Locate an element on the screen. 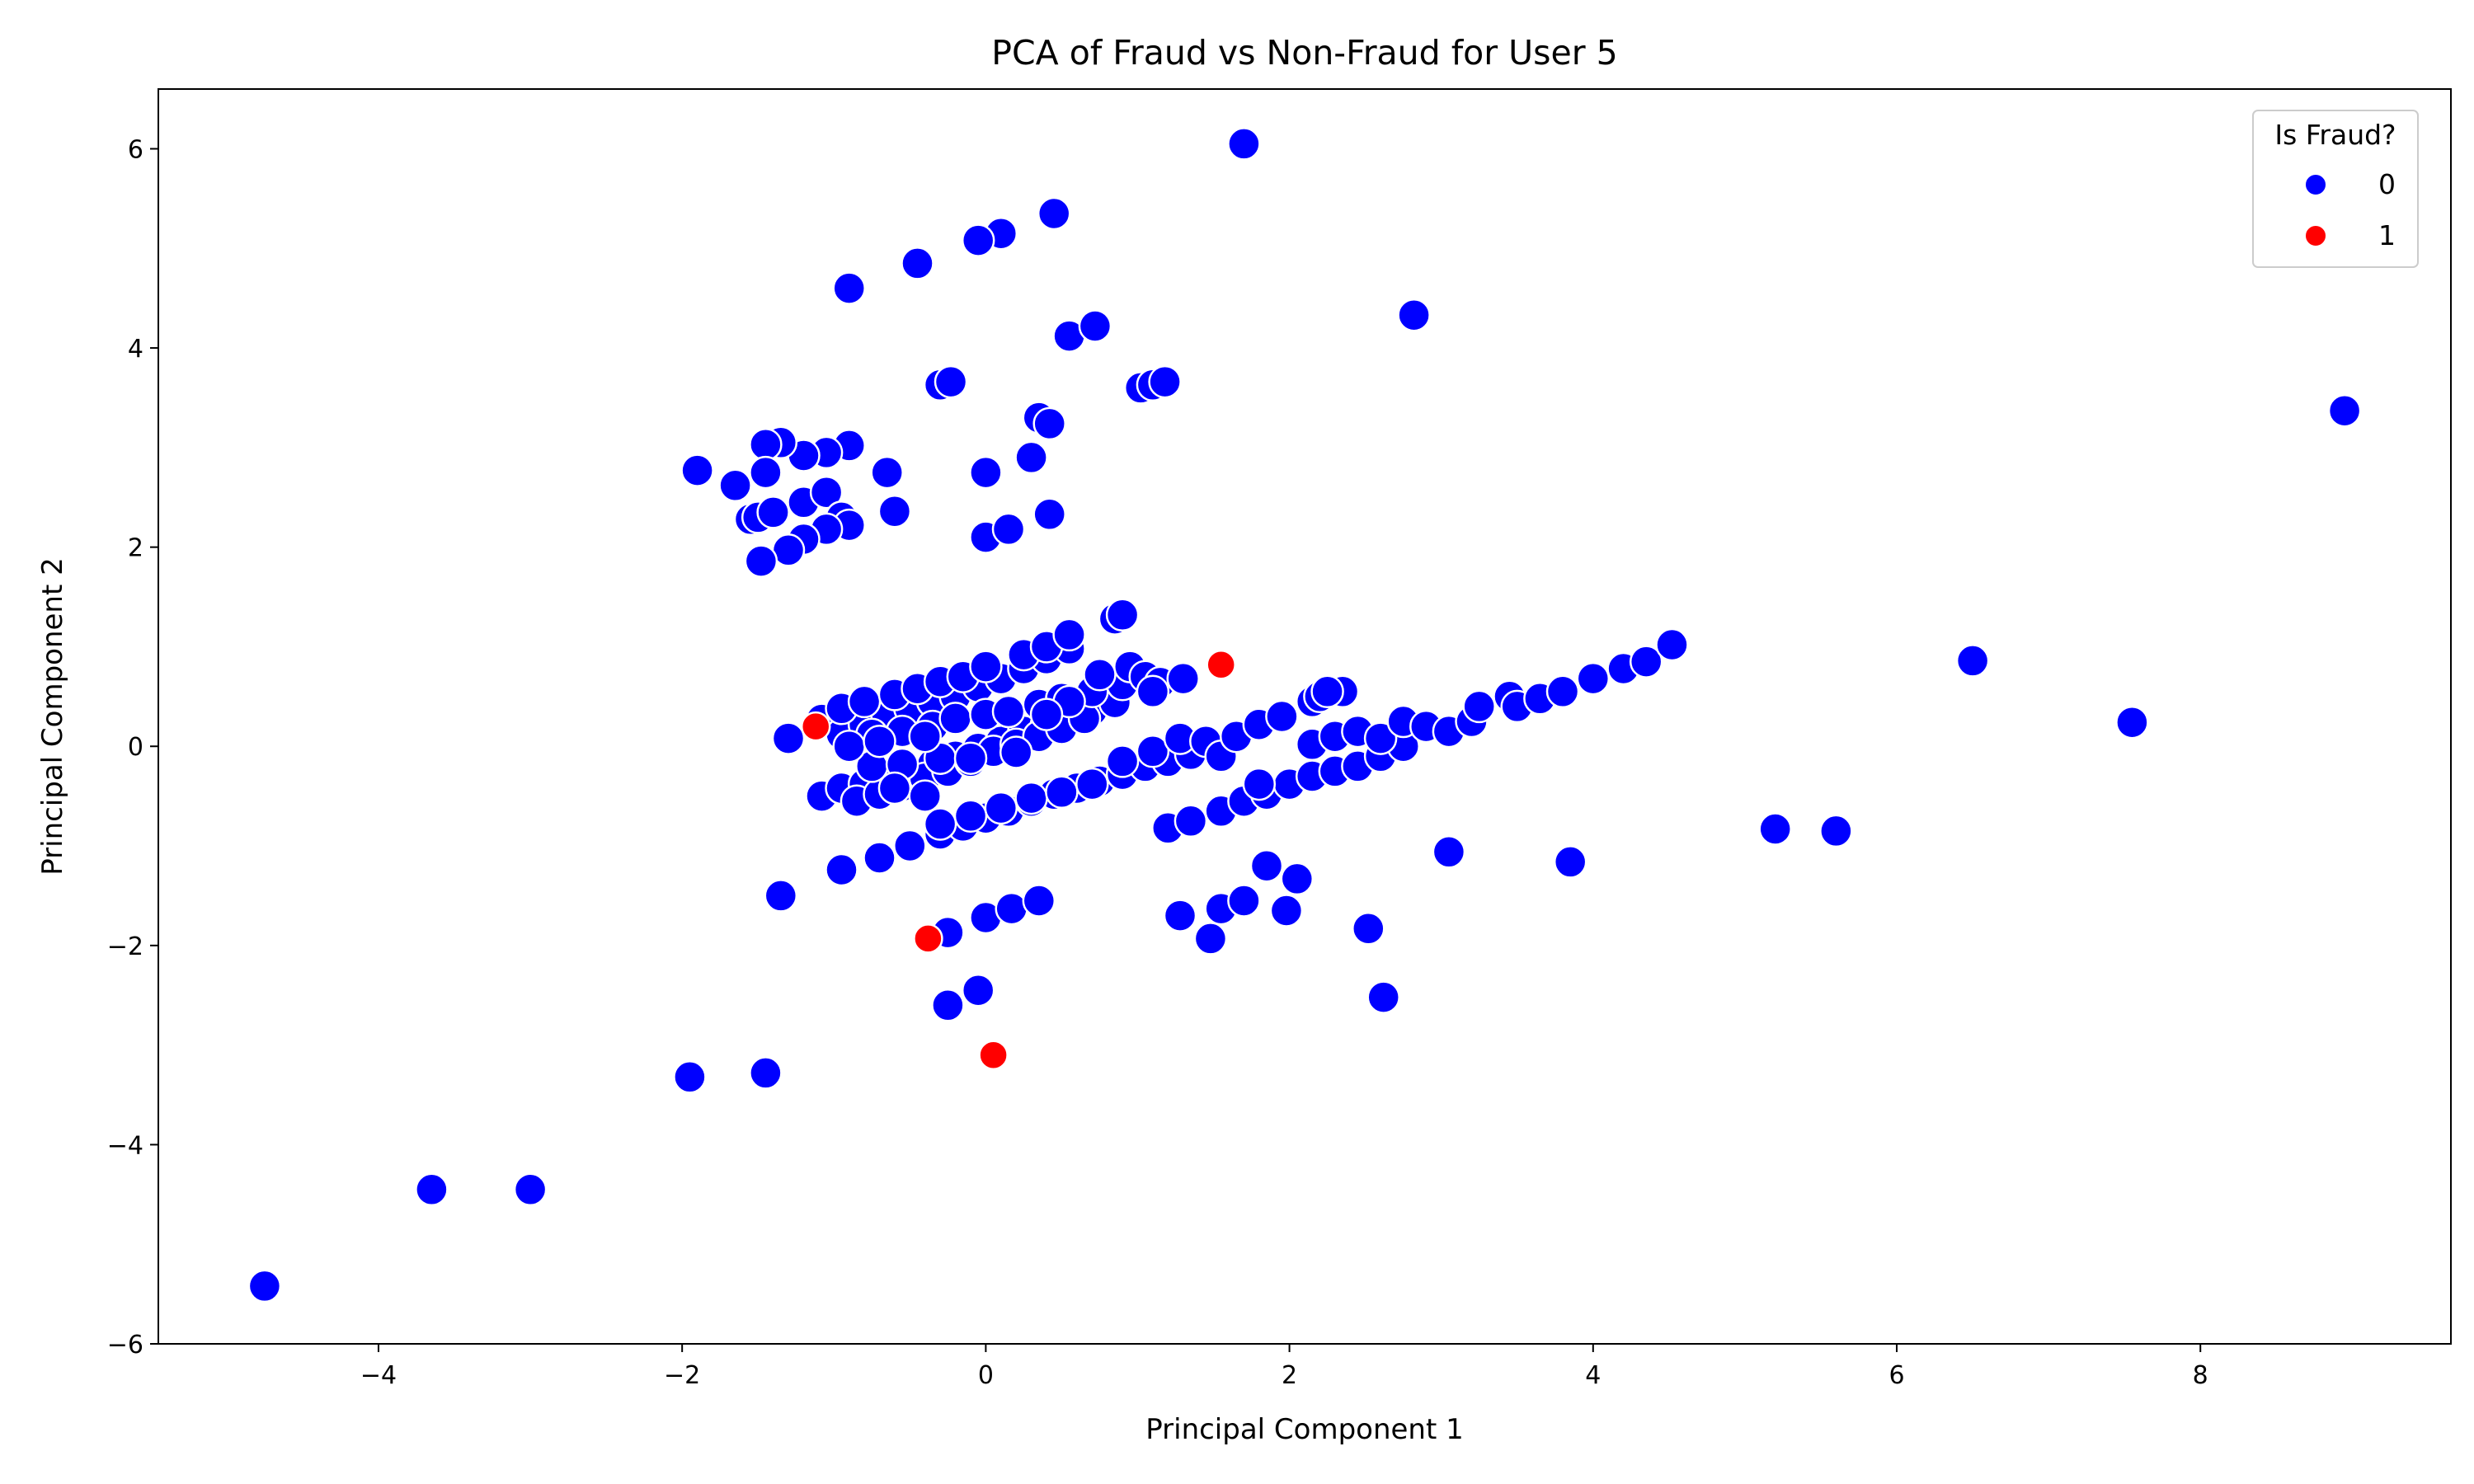  x-tick-label: −4 is located at coordinates (378, 1375).